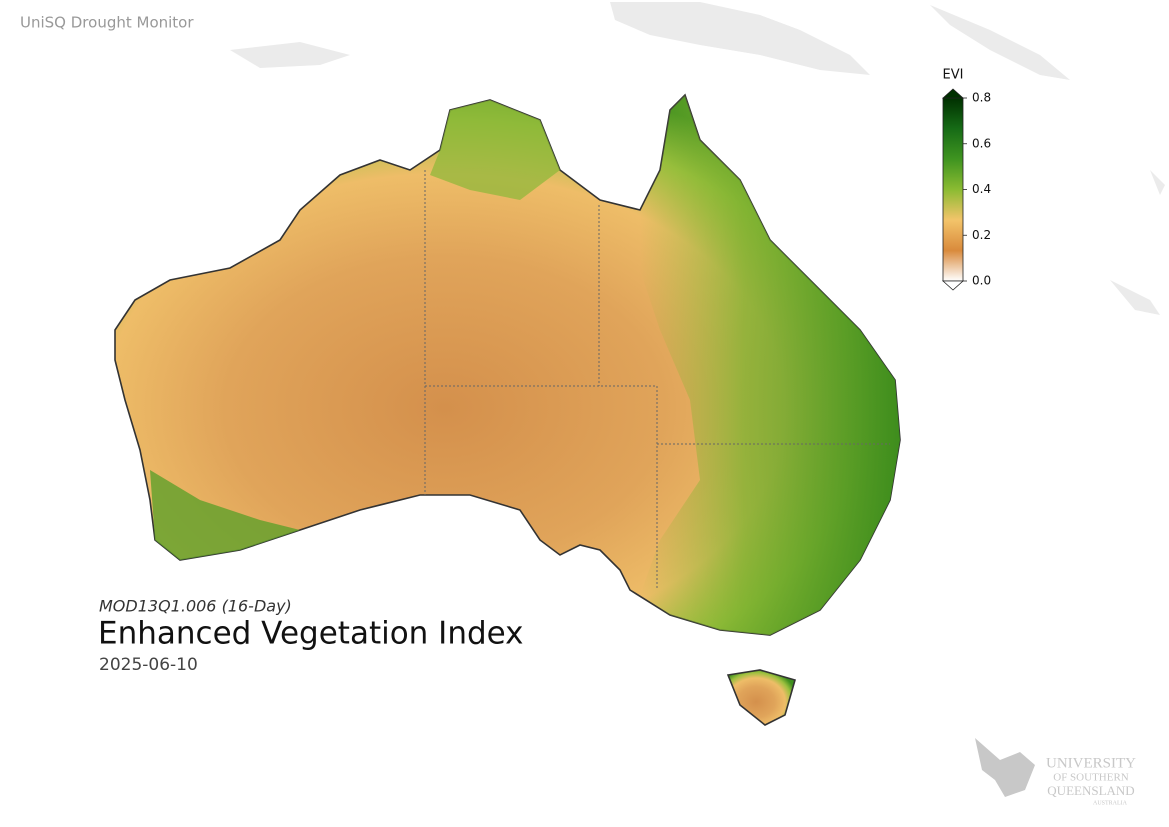 The width and height of the screenshot is (1169, 827). I want to click on logo-line: UNIVERSITY, so click(1091, 763).